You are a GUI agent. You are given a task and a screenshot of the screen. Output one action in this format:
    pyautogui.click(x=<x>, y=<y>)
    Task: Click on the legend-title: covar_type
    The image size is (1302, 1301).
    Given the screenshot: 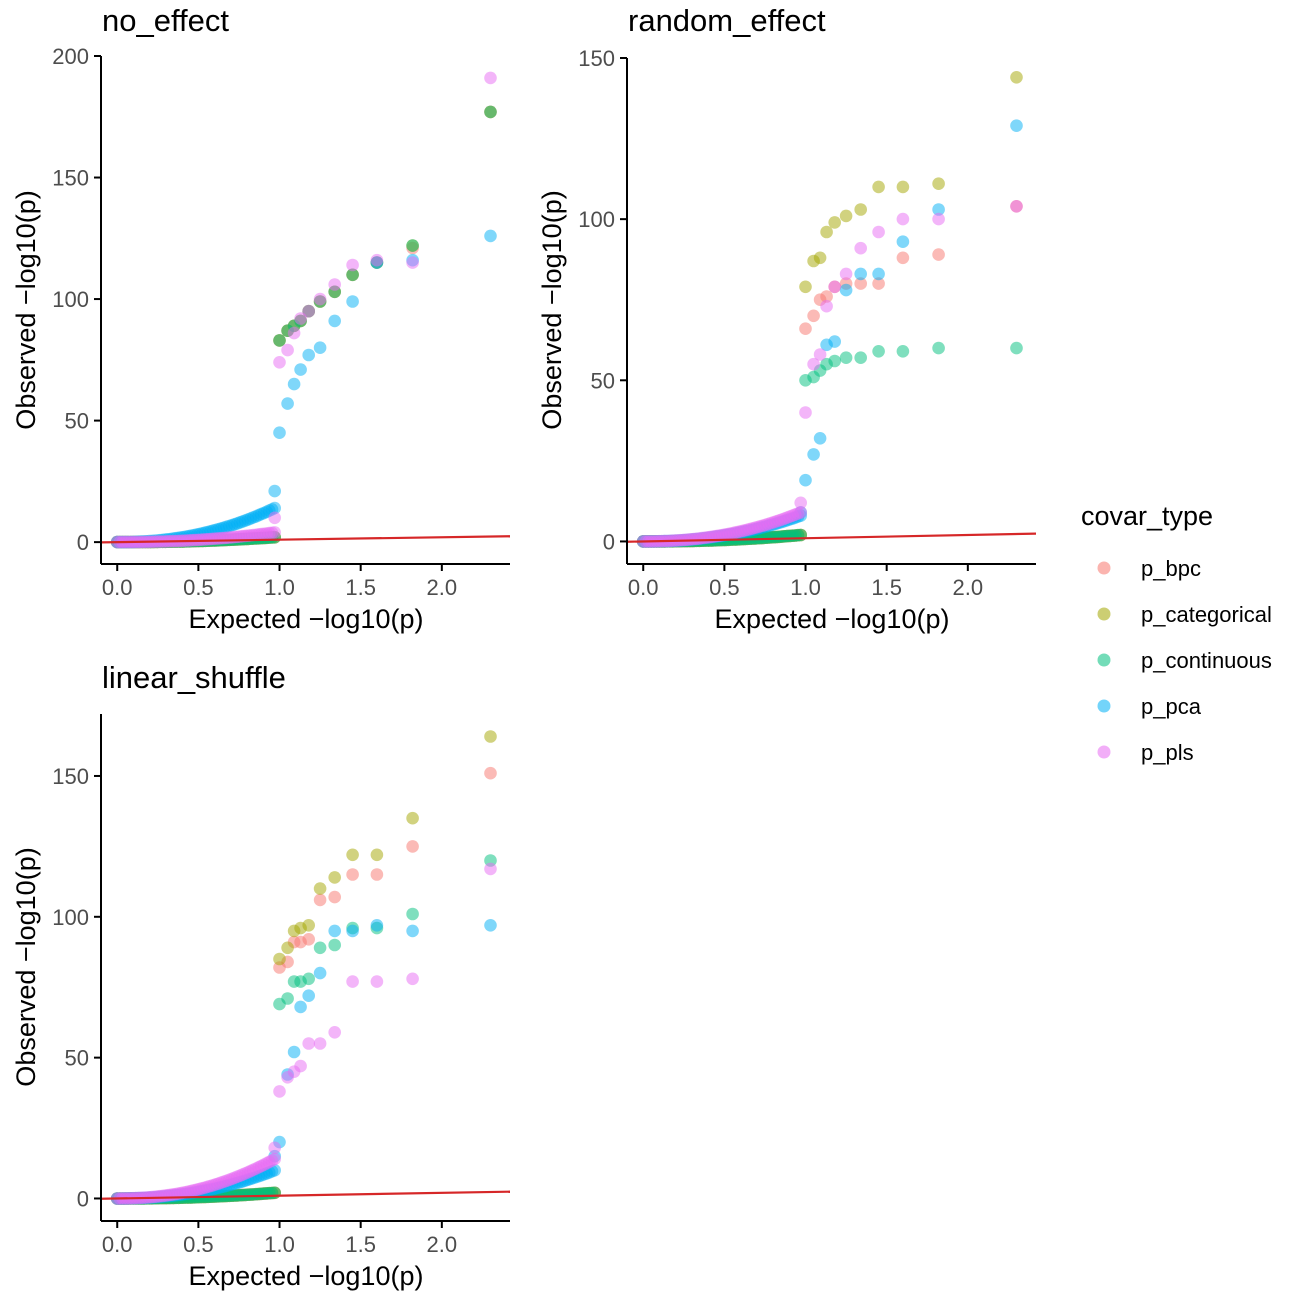 What is the action you would take?
    pyautogui.click(x=1147, y=516)
    